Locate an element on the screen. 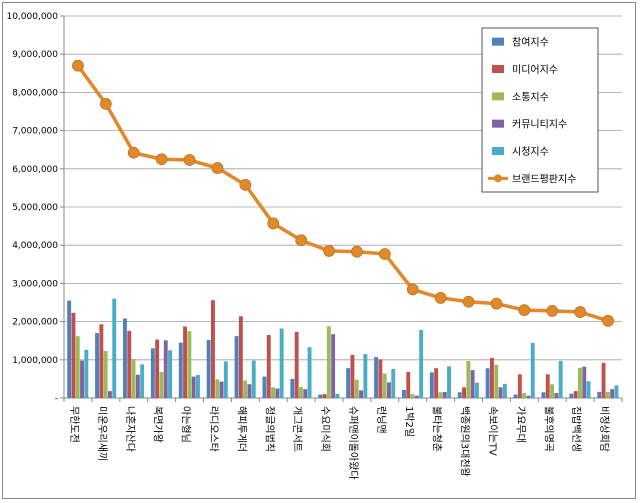 The image size is (640, 503). y-tick-label: 3,000,000 is located at coordinates (35, 284).